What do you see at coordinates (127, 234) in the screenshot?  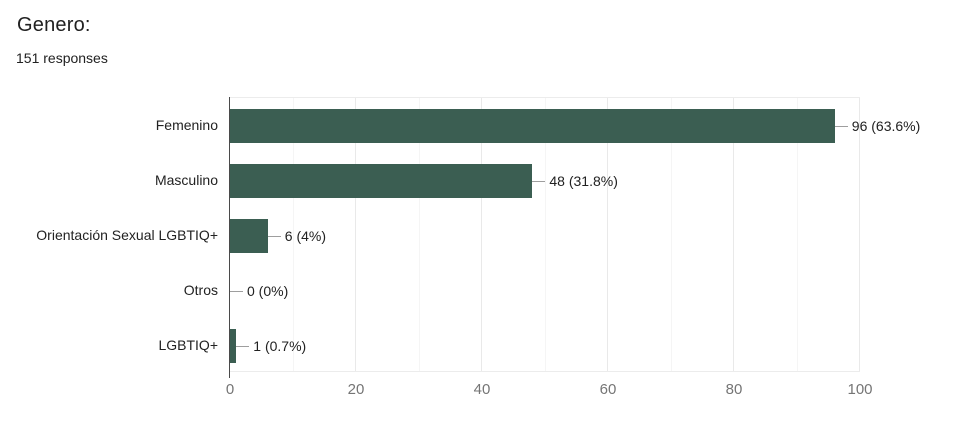 I see `category-label: Orientación Sexual LGBTIQ+` at bounding box center [127, 234].